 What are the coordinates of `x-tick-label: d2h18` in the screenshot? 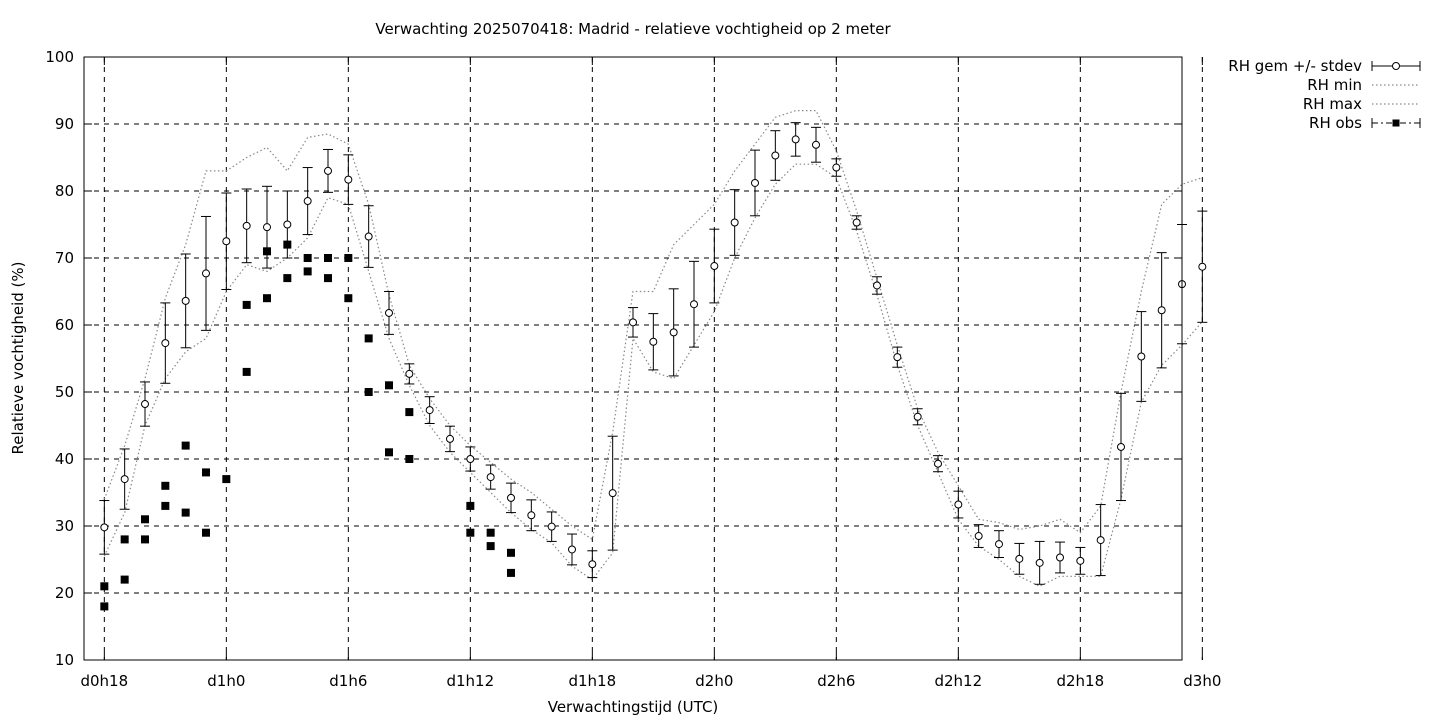 It's located at (1080, 681).